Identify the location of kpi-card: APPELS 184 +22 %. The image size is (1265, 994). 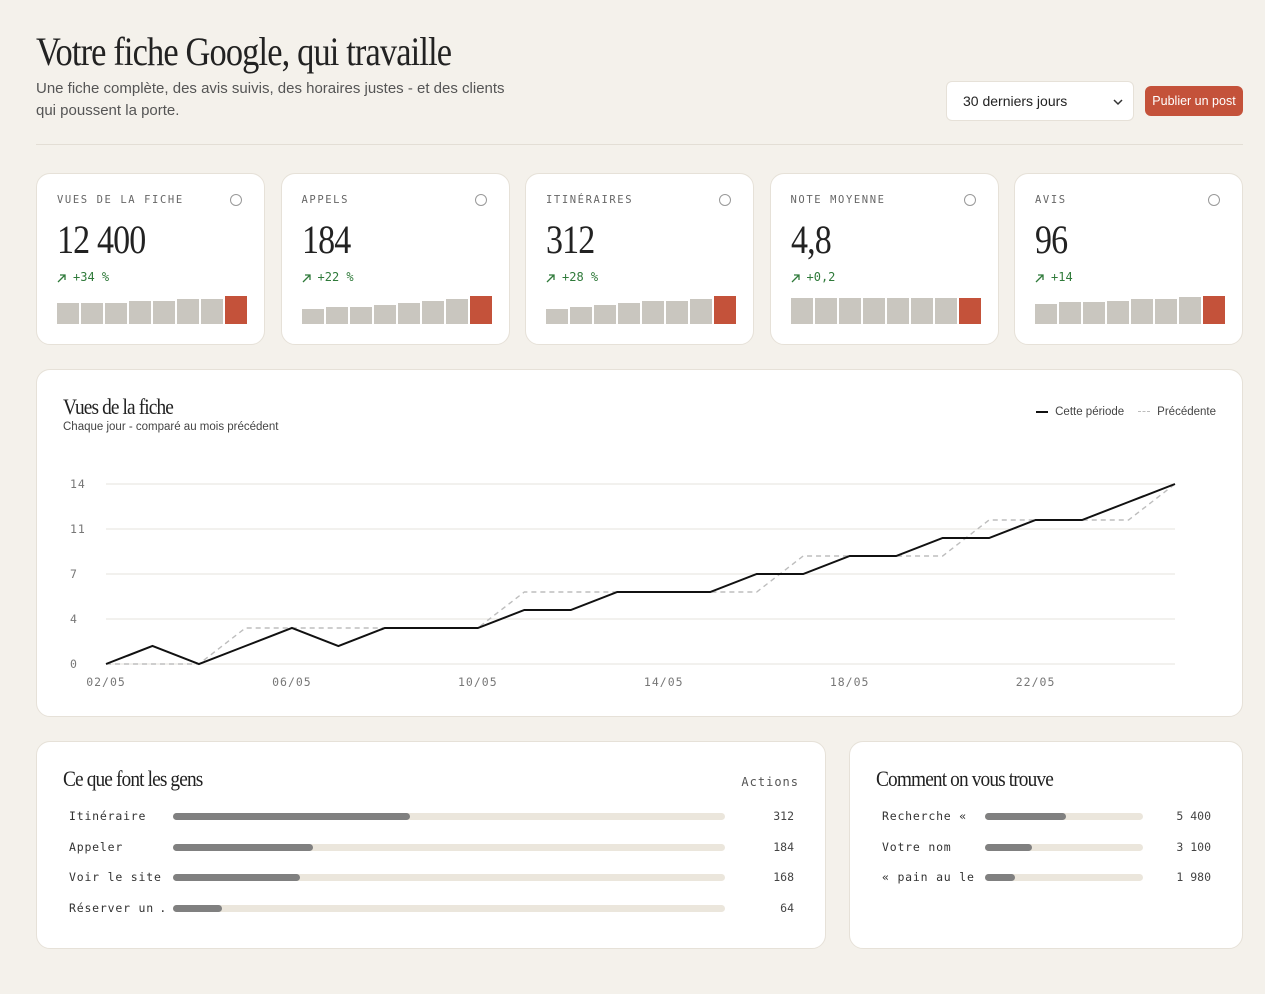
(395, 259).